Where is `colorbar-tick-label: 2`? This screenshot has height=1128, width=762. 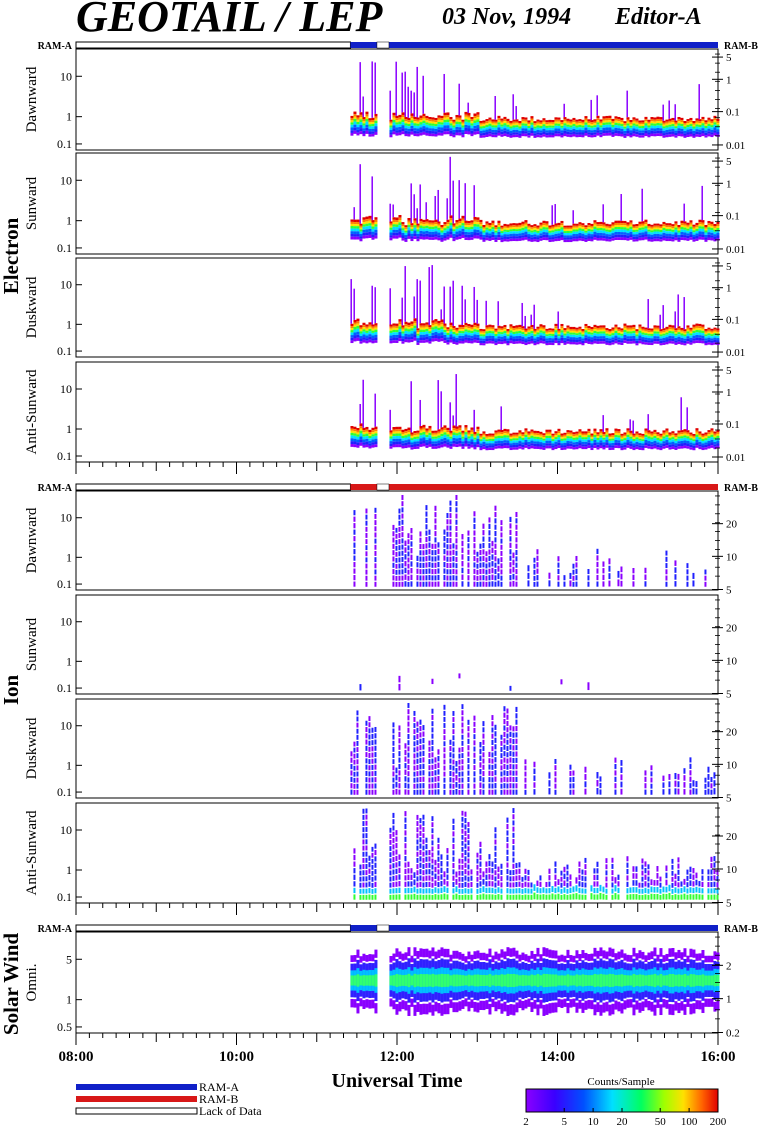 colorbar-tick-label: 2 is located at coordinates (526, 1122).